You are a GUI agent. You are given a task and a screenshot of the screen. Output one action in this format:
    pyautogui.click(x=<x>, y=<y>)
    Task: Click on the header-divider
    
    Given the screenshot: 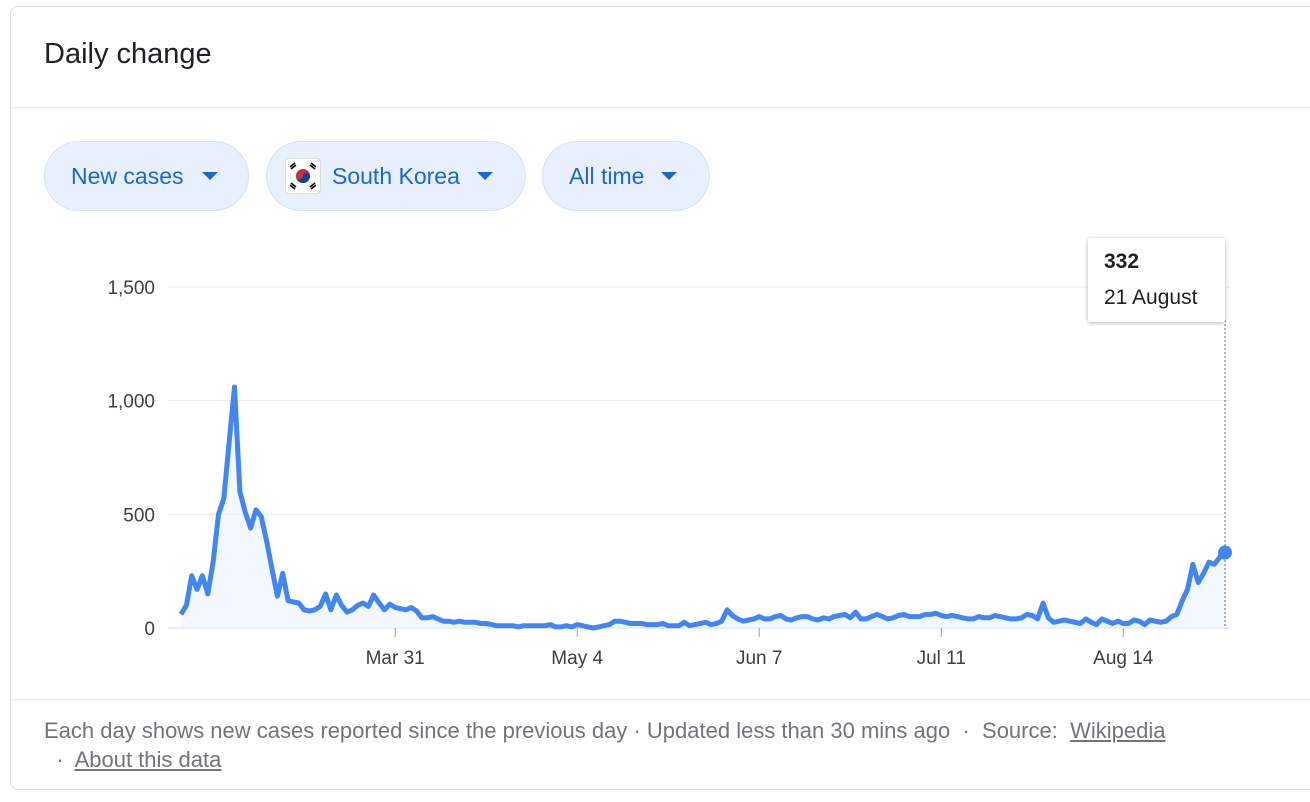 What is the action you would take?
    pyautogui.click(x=660, y=107)
    